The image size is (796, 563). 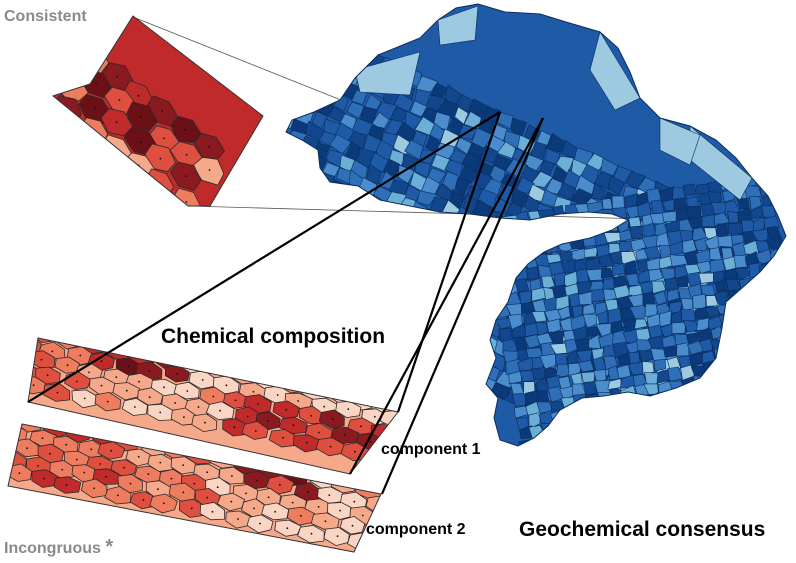 I want to click on consistent-label: Consistent, so click(x=45, y=16).